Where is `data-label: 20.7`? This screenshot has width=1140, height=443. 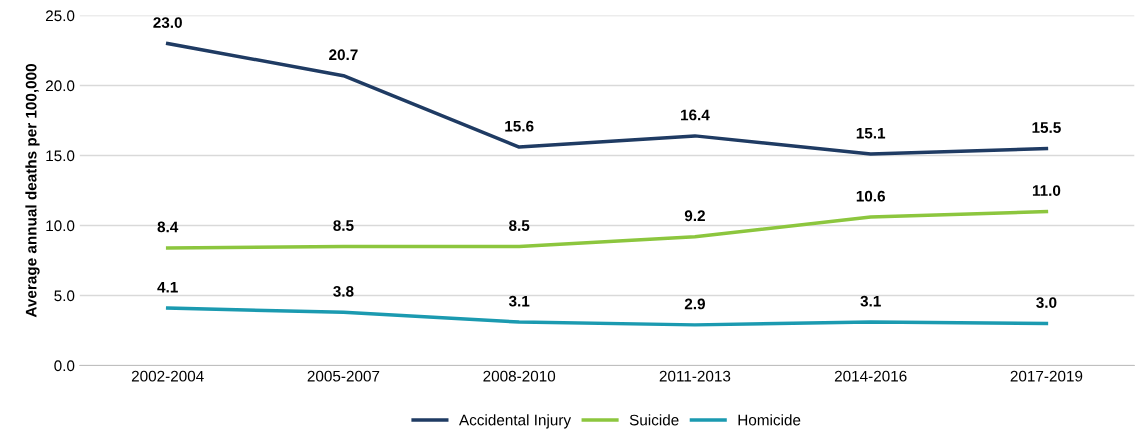 data-label: 20.7 is located at coordinates (343, 55).